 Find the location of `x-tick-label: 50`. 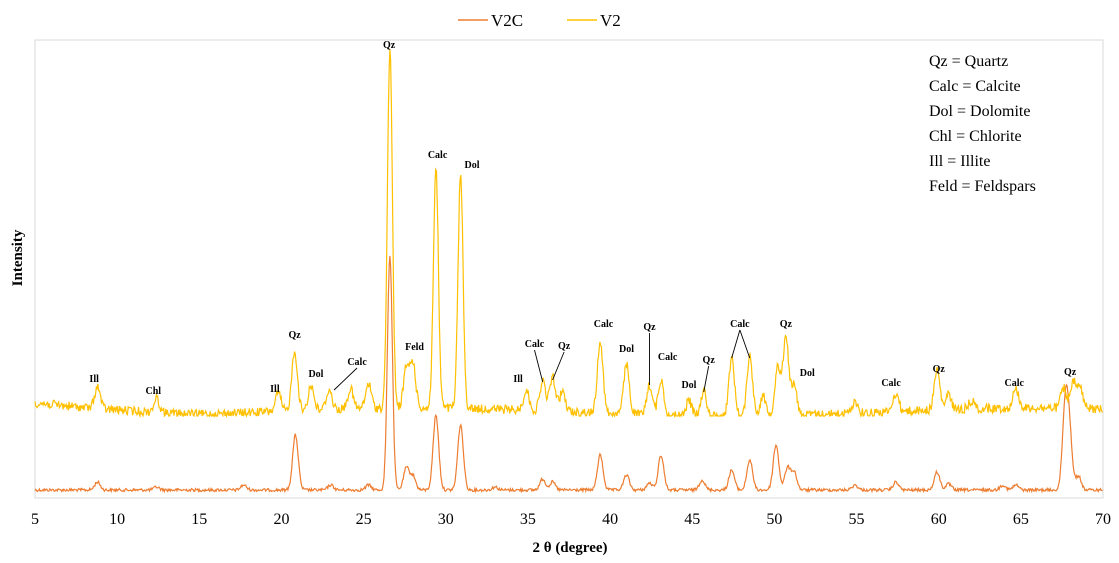

x-tick-label: 50 is located at coordinates (774, 519).